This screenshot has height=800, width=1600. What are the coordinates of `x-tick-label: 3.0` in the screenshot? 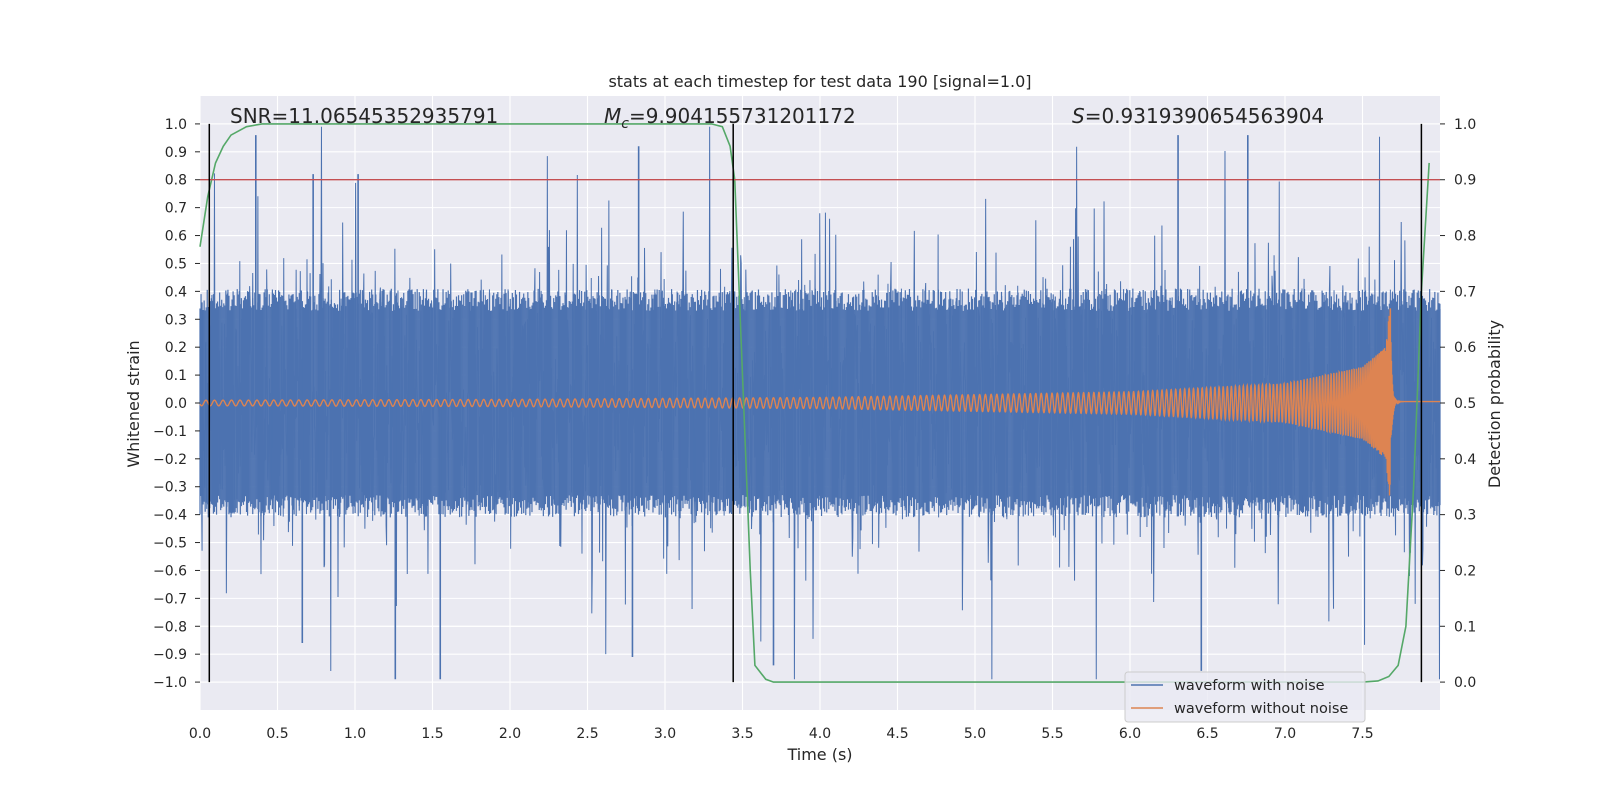 It's located at (665, 734).